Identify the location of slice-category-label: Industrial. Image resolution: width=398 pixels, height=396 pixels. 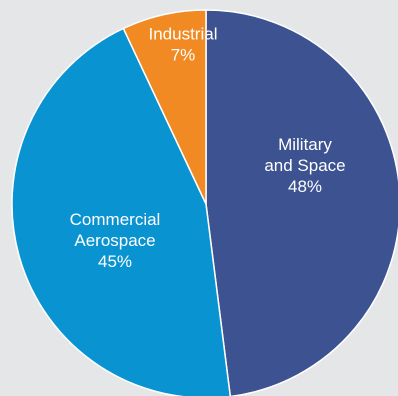
(183, 34).